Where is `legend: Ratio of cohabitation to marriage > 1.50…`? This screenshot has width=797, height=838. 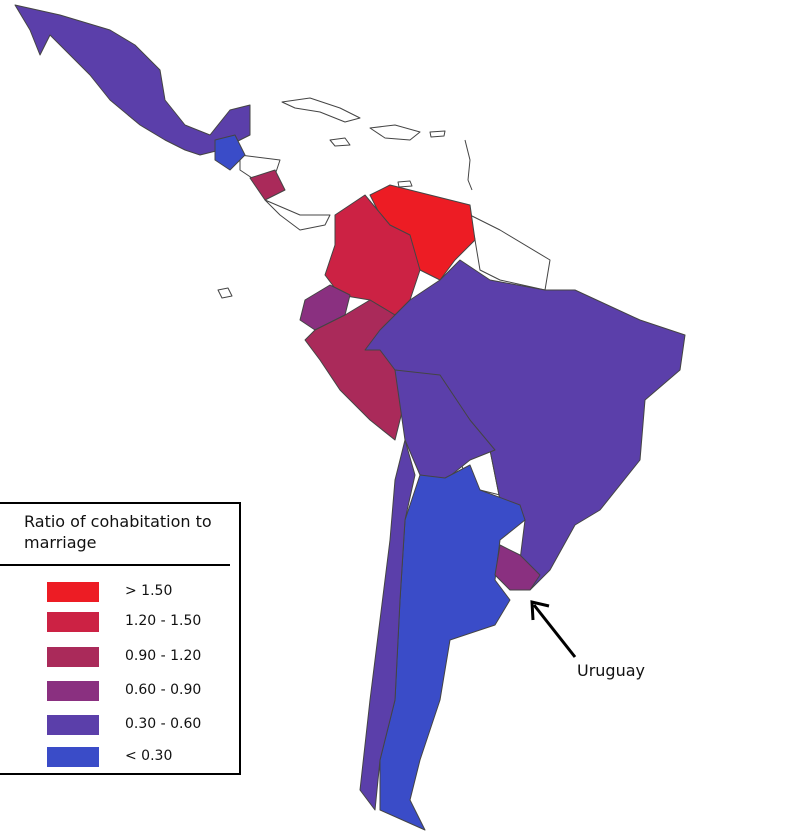 legend: Ratio of cohabitation to marriage > 1.50… is located at coordinates (120, 638).